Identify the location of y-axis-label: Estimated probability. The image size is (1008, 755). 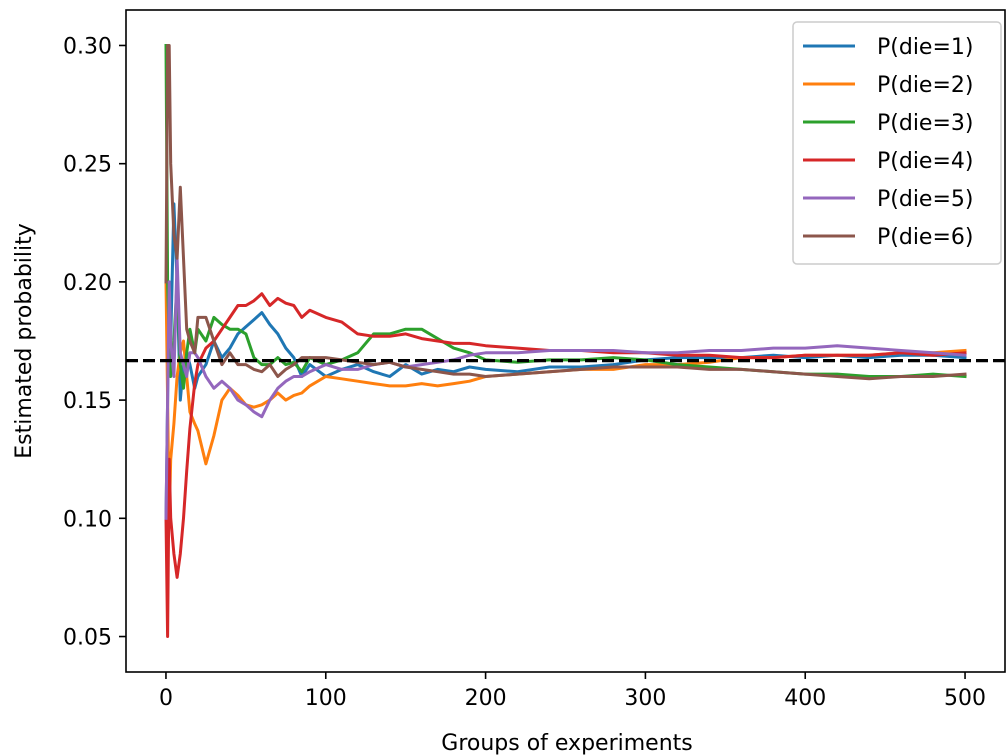
(24, 341).